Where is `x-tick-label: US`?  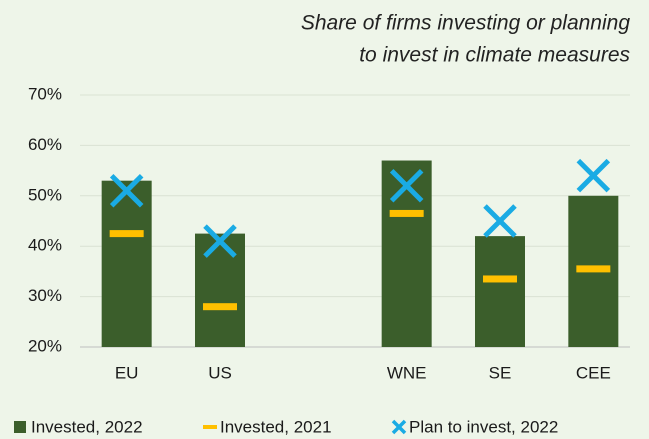 x-tick-label: US is located at coordinates (220, 372).